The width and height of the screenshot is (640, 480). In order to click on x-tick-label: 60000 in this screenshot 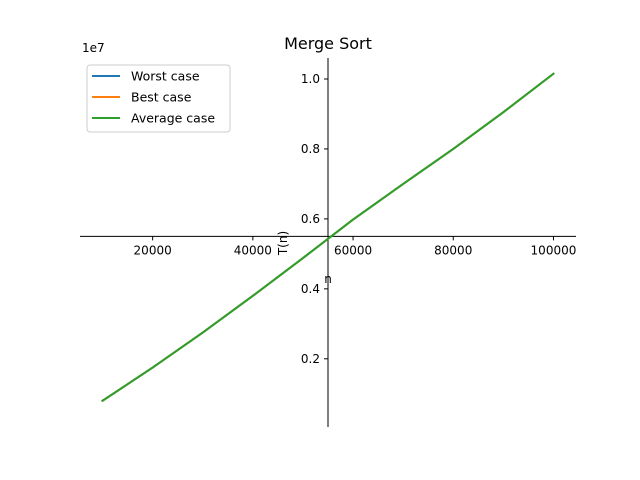, I will do `click(353, 250)`.